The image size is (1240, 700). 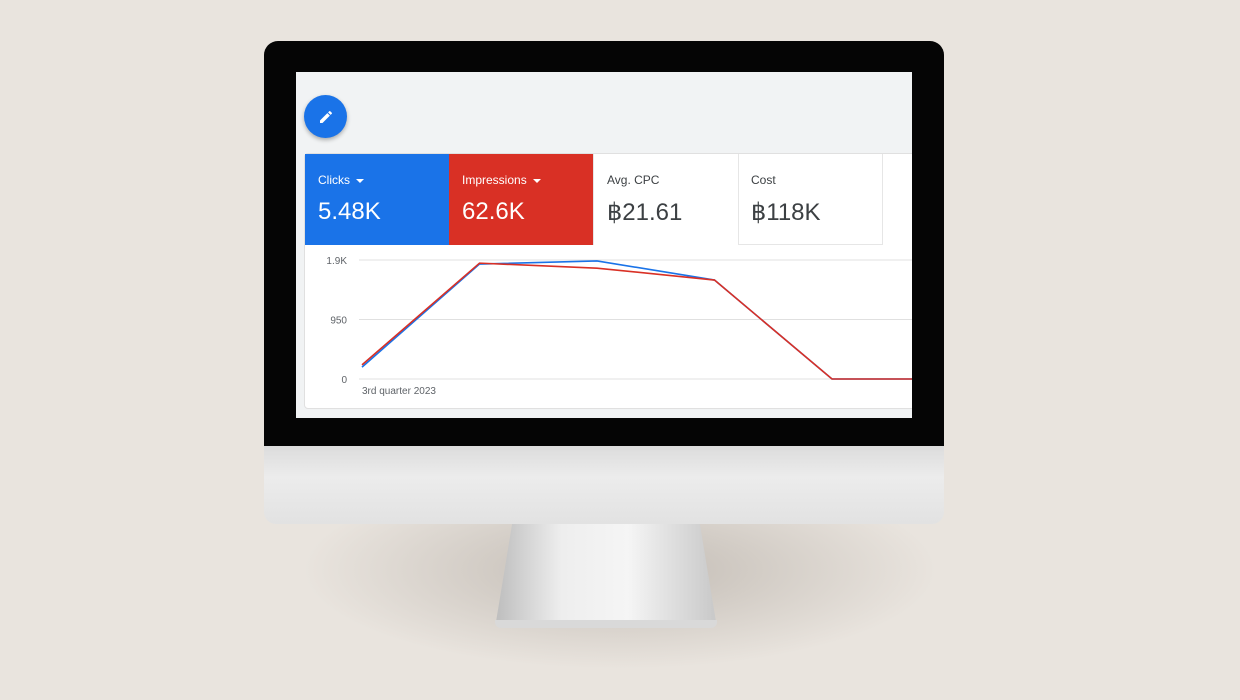 I want to click on edit-button, so click(x=325, y=116).